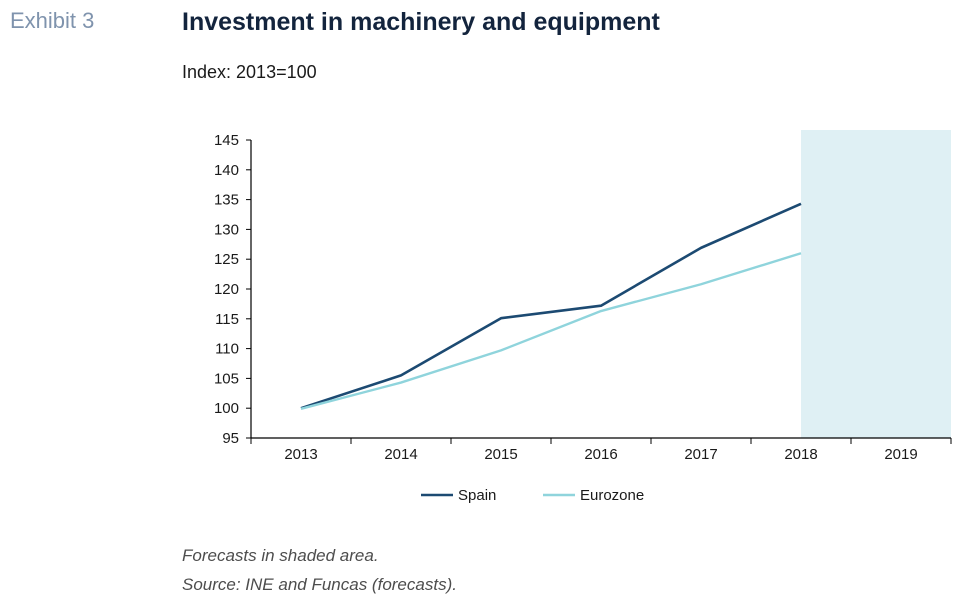 This screenshot has width=969, height=603. Describe the element at coordinates (226, 289) in the screenshot. I see `y-tick-label: 120` at that location.